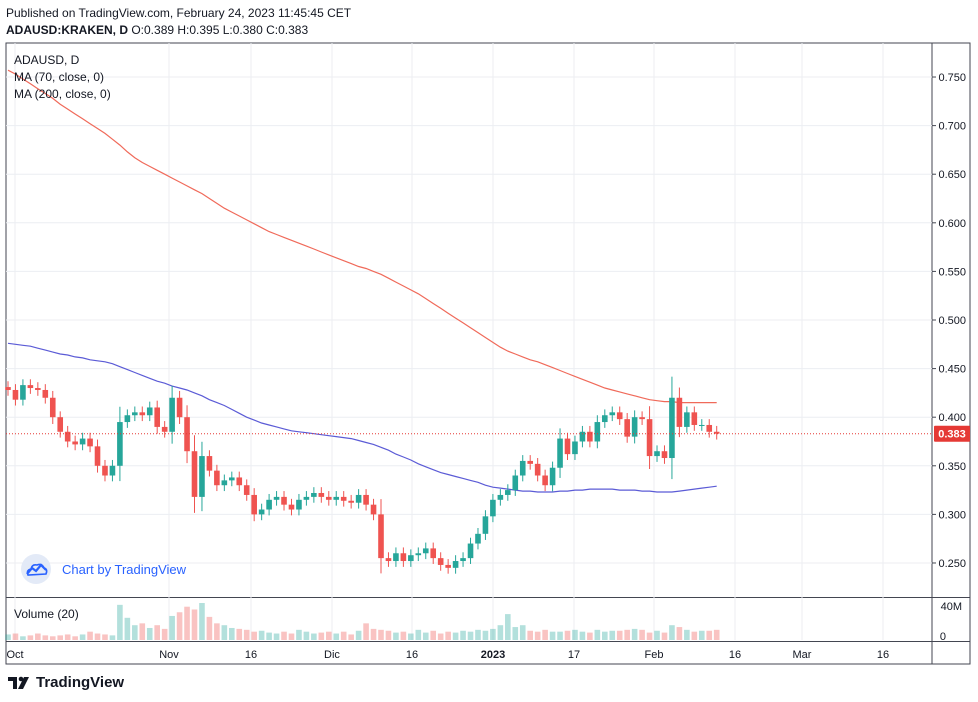 The image size is (978, 702). What do you see at coordinates (124, 569) in the screenshot?
I see `watermark-text: Chart by TradingView` at bounding box center [124, 569].